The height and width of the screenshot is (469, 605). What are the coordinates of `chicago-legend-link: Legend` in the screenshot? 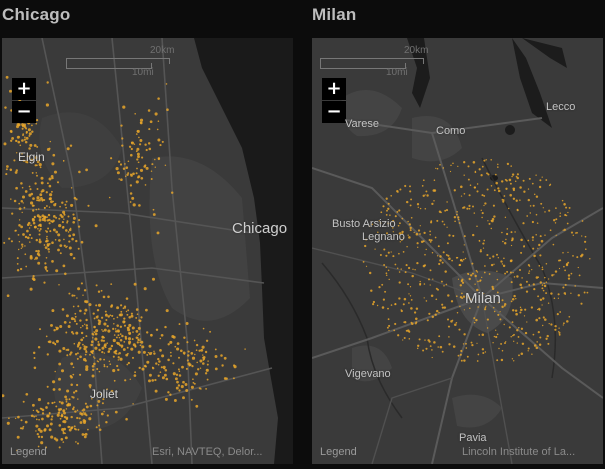 It's located at (28, 452).